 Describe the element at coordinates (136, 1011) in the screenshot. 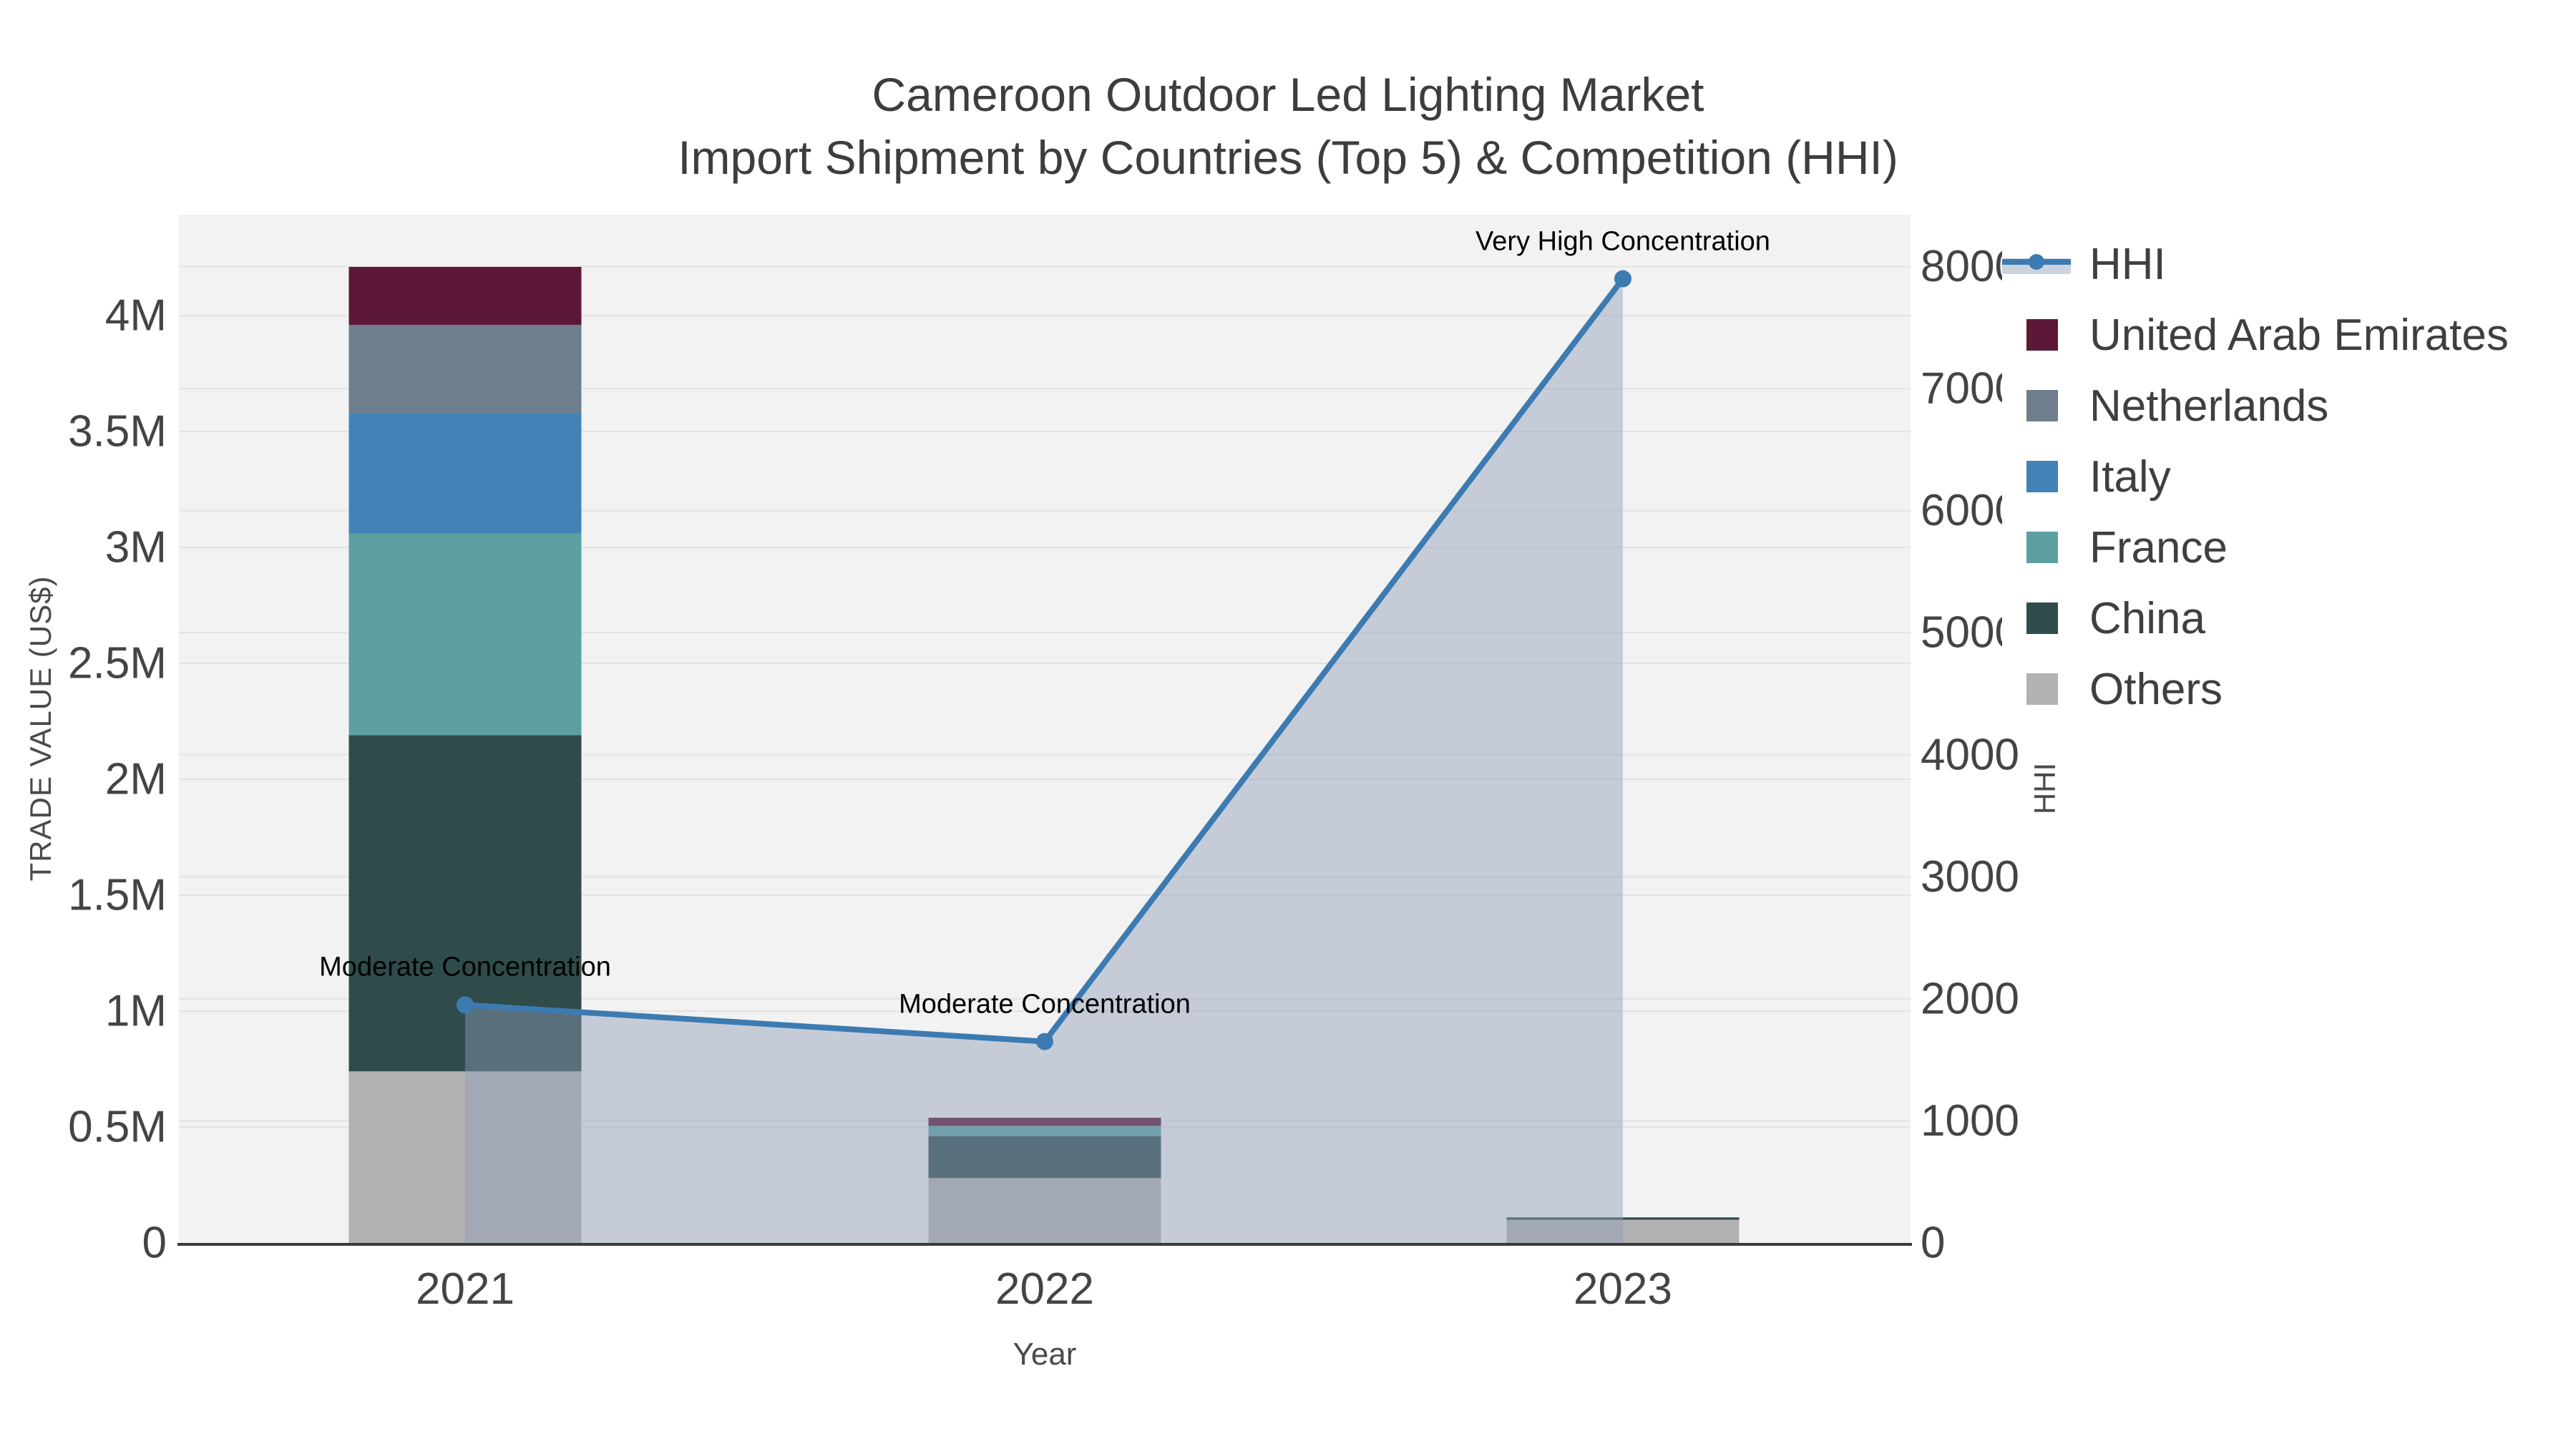

I see `left-axis-tick-label: 1M` at that location.